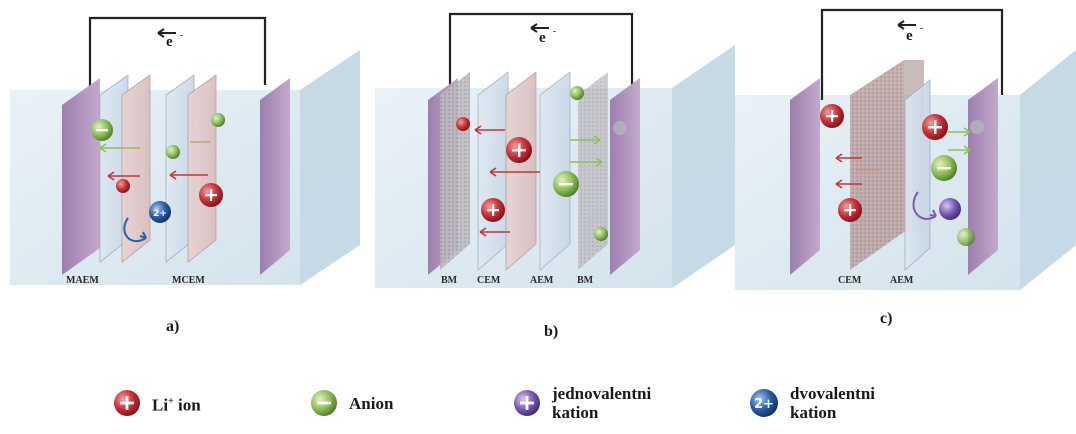 This screenshot has width=1076, height=434. What do you see at coordinates (909, 36) in the screenshot?
I see `electron-label-c: e` at bounding box center [909, 36].